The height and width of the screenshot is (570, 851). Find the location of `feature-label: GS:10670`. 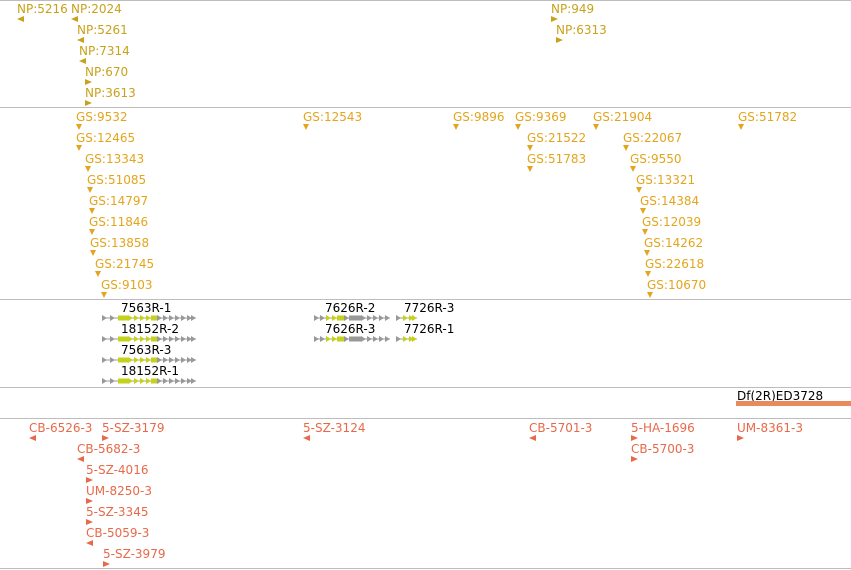

feature-label: GS:10670 is located at coordinates (677, 285).